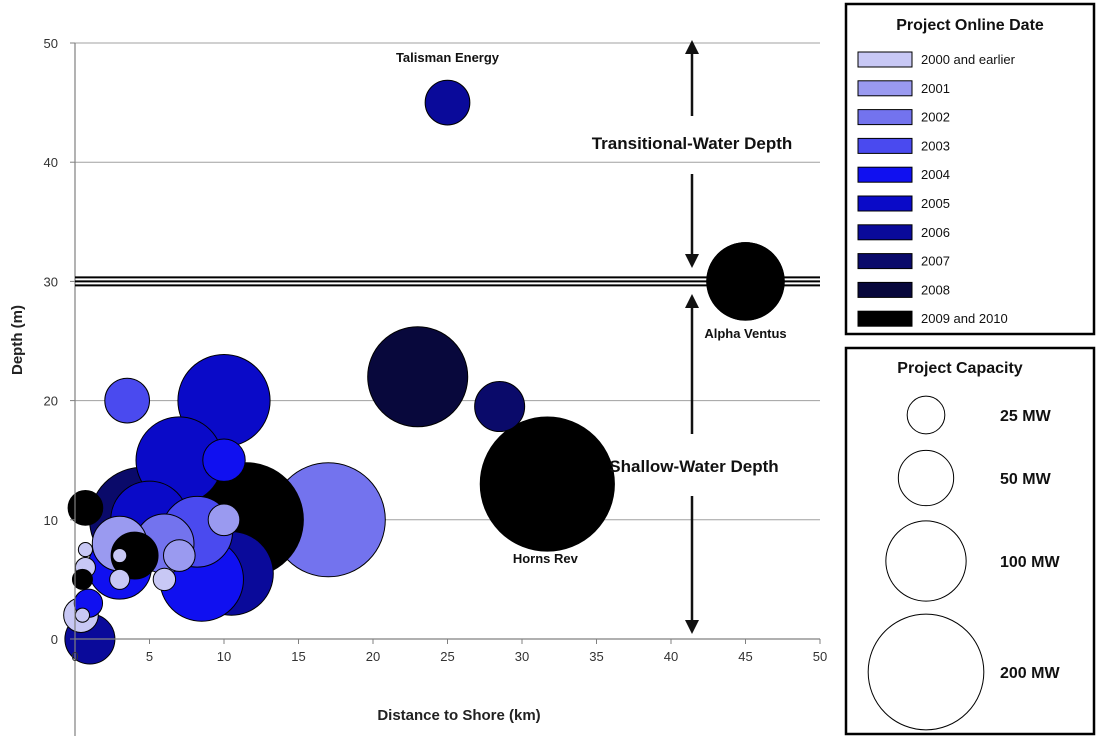 This screenshot has width=1096, height=736. Describe the element at coordinates (671, 656) in the screenshot. I see `x-tick-label-8: 40` at that location.